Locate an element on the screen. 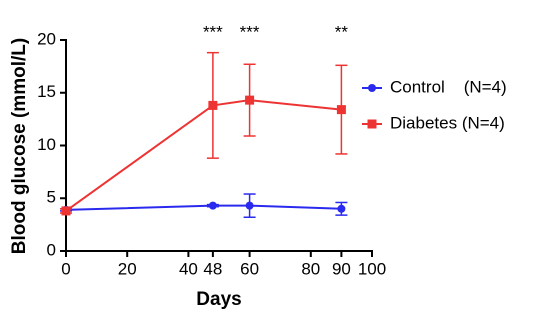 This screenshot has width=550, height=319. y-tick-label: 20 is located at coordinates (46, 38).